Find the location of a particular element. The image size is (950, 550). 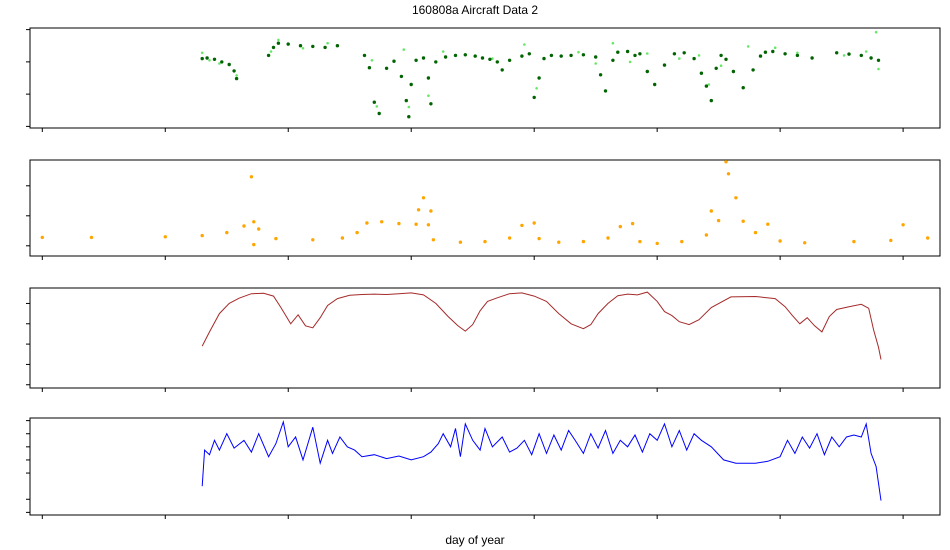

figure-title: 160808a Aircraft Data 2 is located at coordinates (475, 10).